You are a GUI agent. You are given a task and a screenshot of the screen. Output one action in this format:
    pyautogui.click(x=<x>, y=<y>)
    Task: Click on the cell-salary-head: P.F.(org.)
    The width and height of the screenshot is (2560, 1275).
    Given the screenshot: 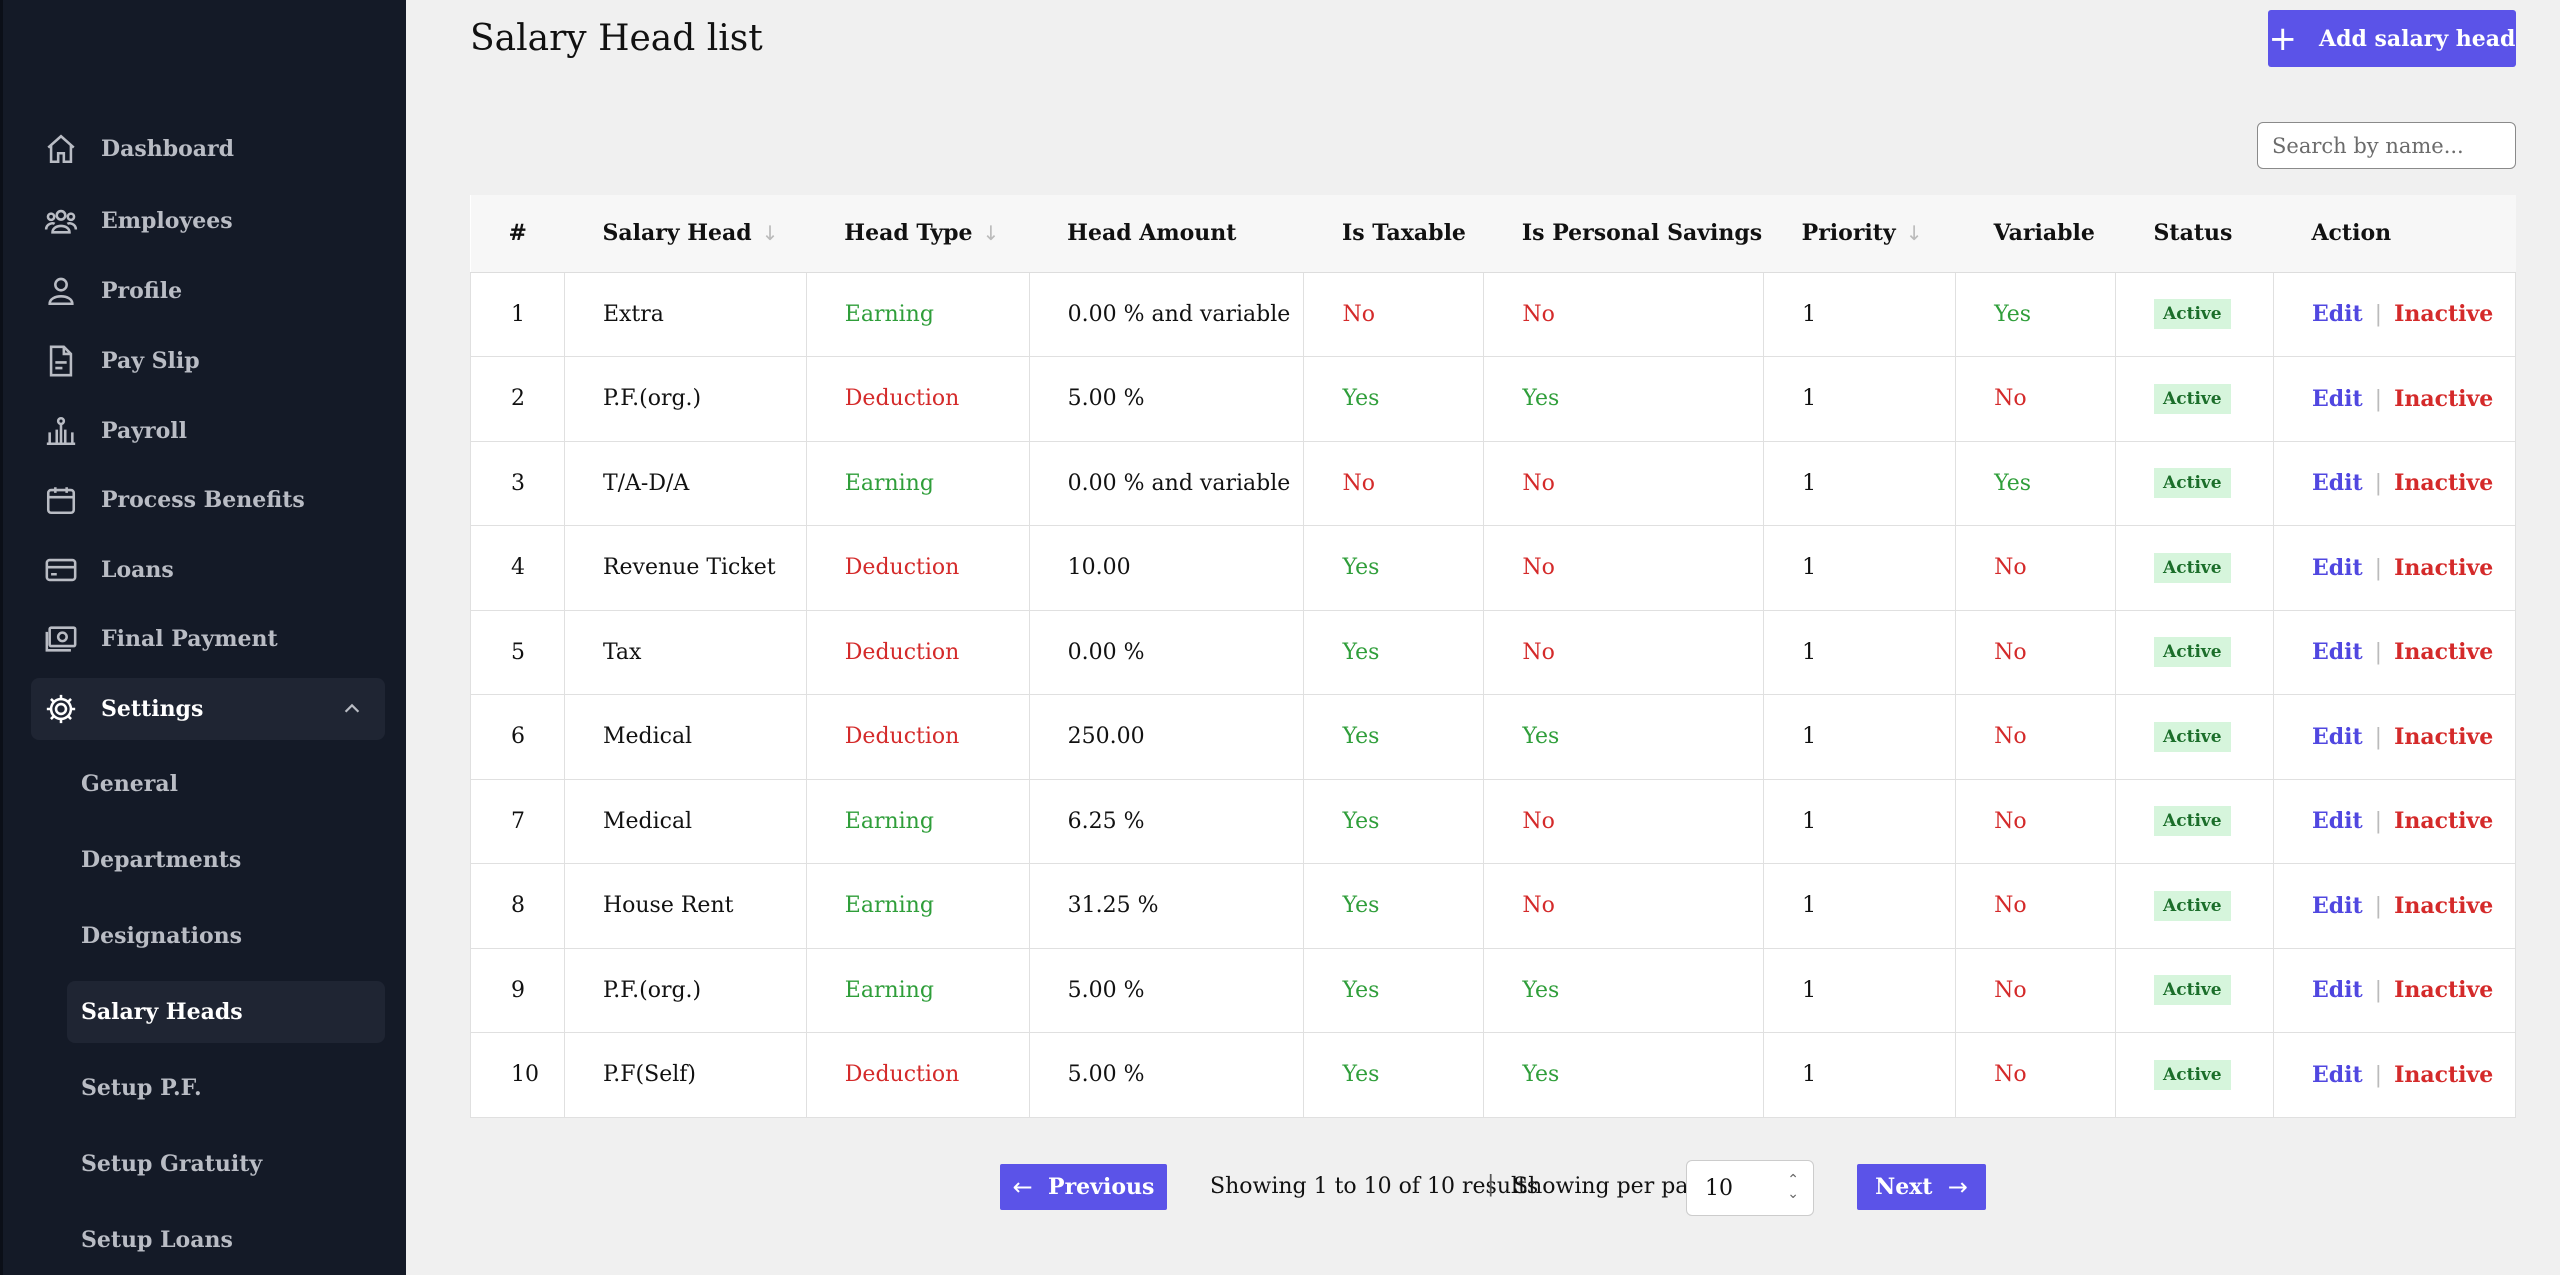 What is the action you would take?
    pyautogui.click(x=685, y=399)
    